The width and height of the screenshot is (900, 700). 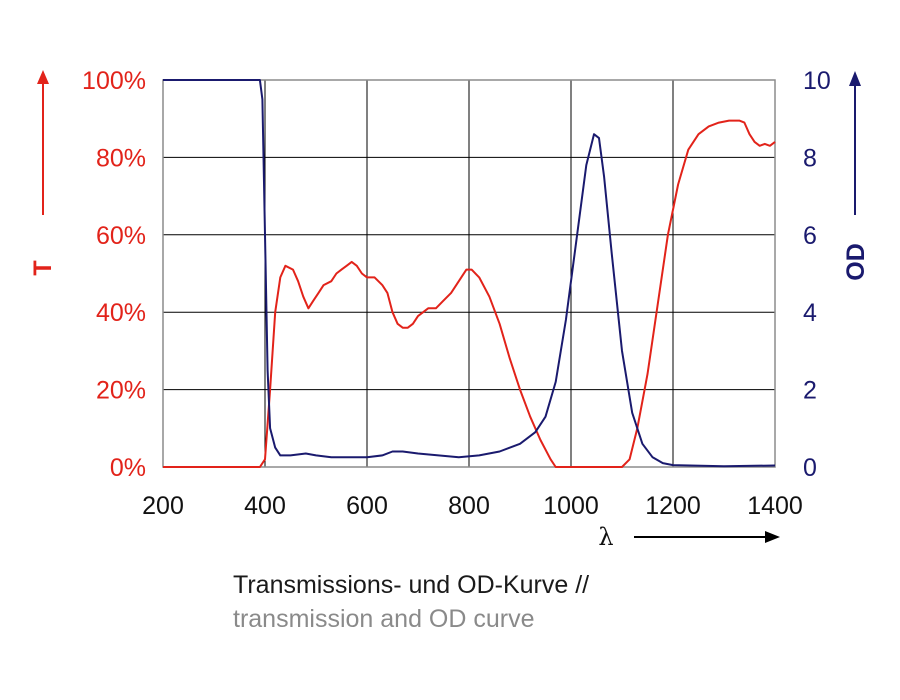 I want to click on y-right-axis-title: OD, so click(x=856, y=262).